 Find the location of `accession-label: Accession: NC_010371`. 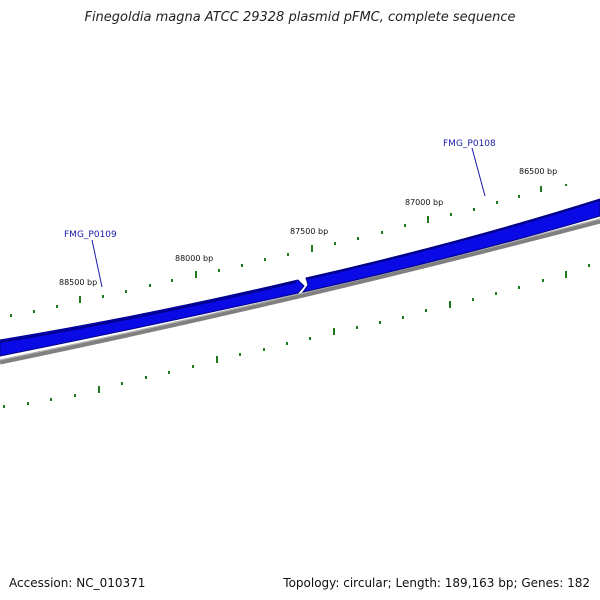

accession-label: Accession: NC_010371 is located at coordinates (77, 583).